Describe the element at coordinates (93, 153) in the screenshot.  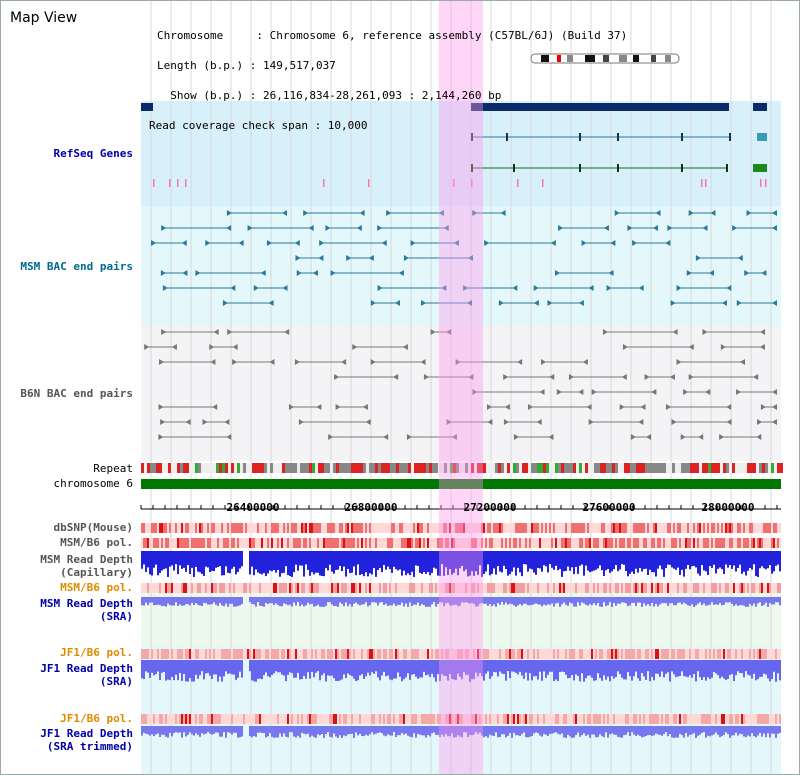
I see `track-label-refseq: RefSeq Genes` at that location.